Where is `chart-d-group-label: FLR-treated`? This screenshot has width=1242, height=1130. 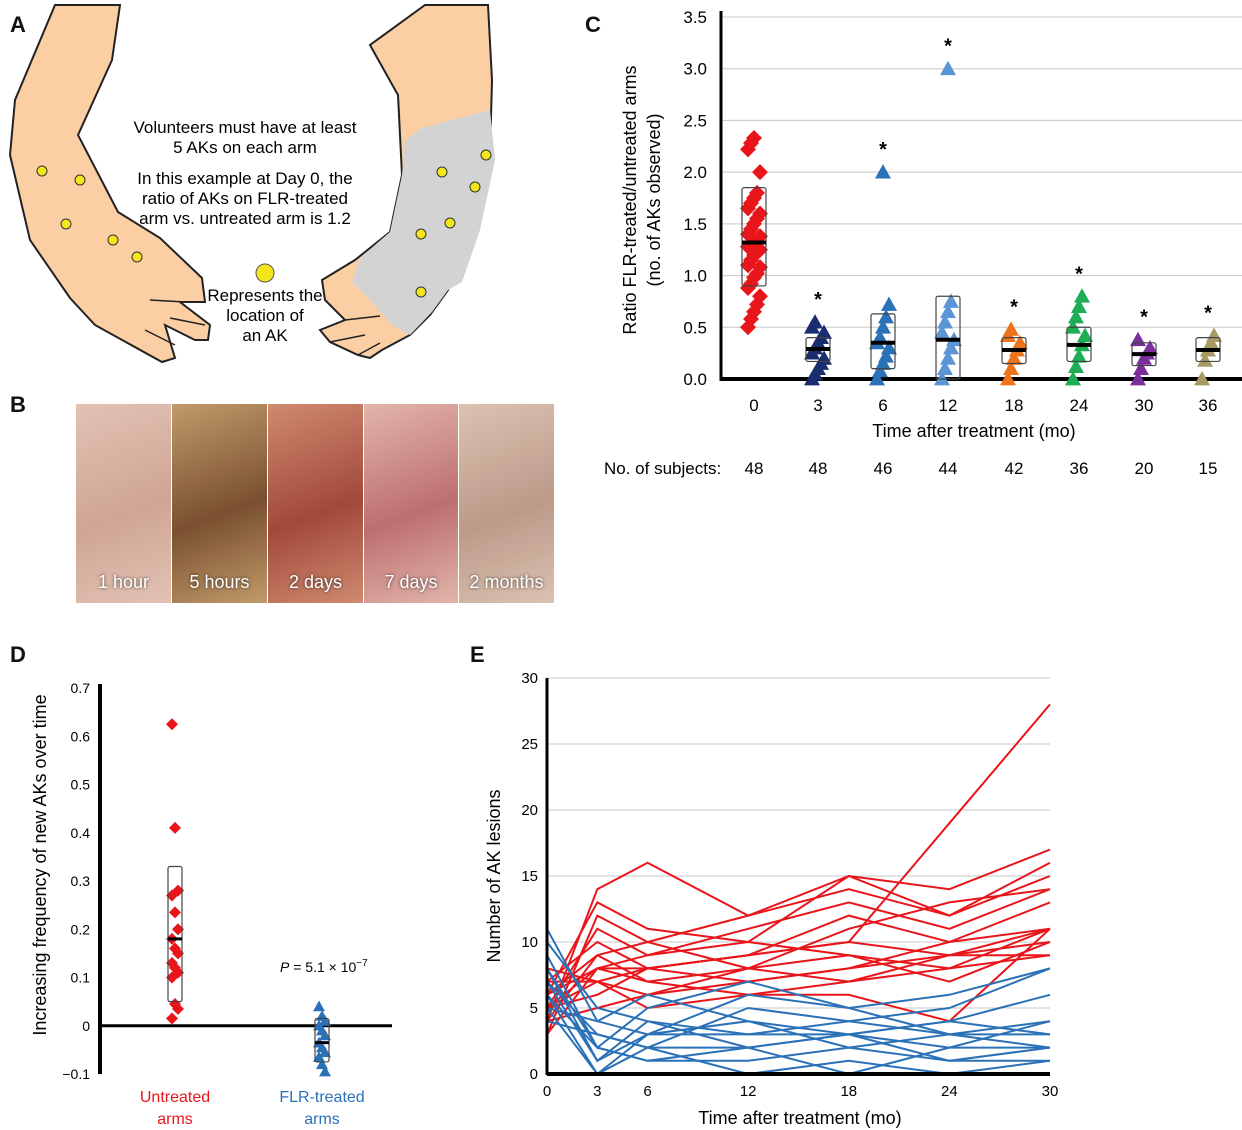 chart-d-group-label: FLR-treated is located at coordinates (321, 1097).